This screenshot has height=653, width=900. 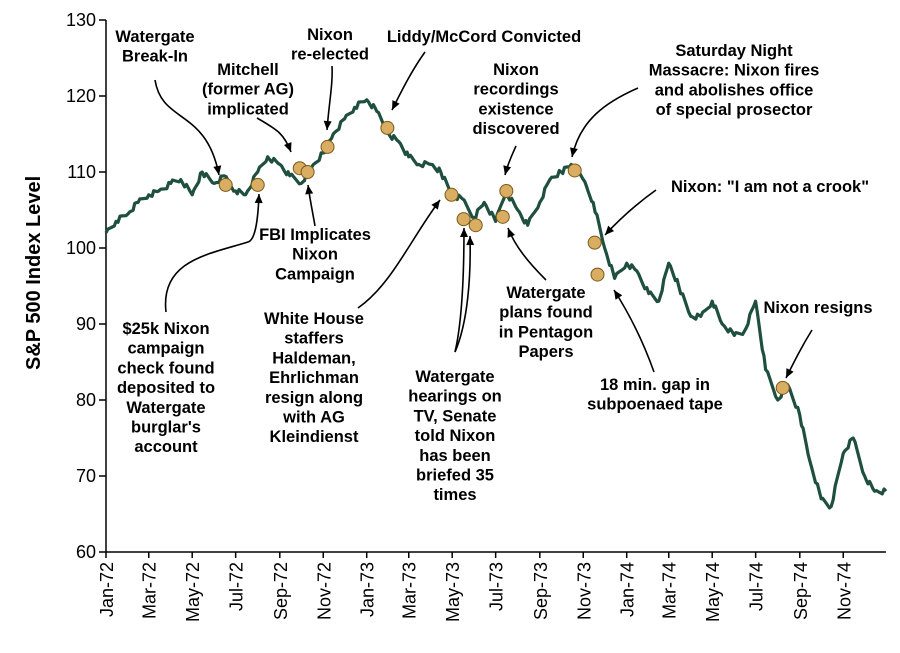 I want to click on x-tick-label: Jul-74, so click(x=757, y=586).